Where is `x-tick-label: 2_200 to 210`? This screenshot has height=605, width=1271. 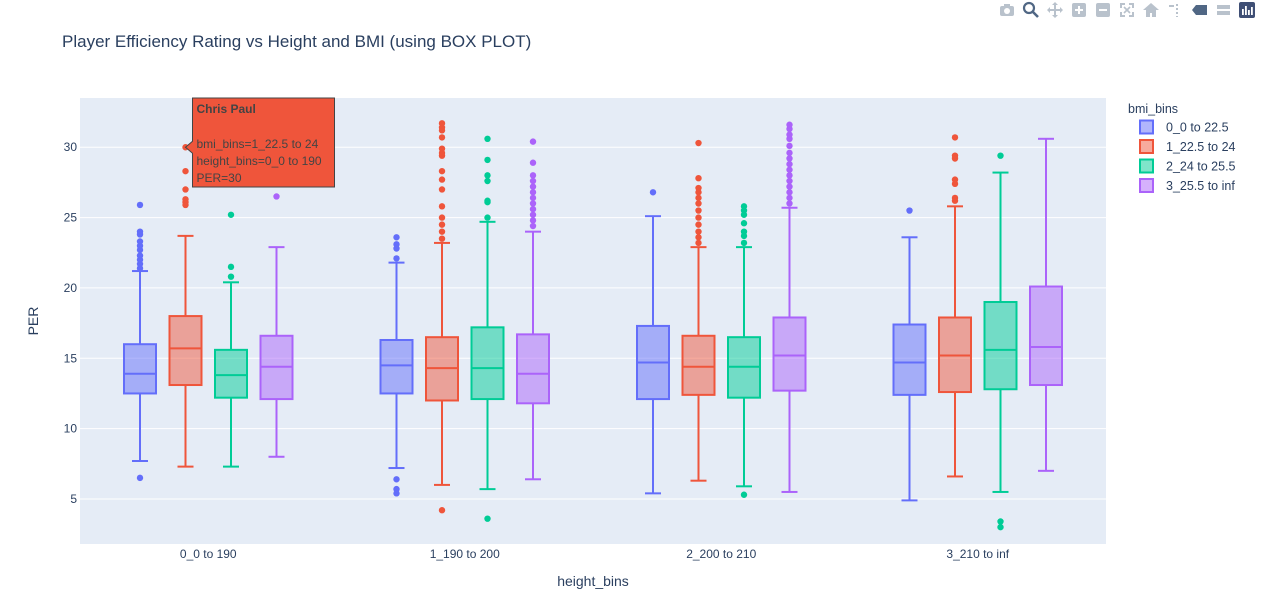
x-tick-label: 2_200 to 210 is located at coordinates (721, 554).